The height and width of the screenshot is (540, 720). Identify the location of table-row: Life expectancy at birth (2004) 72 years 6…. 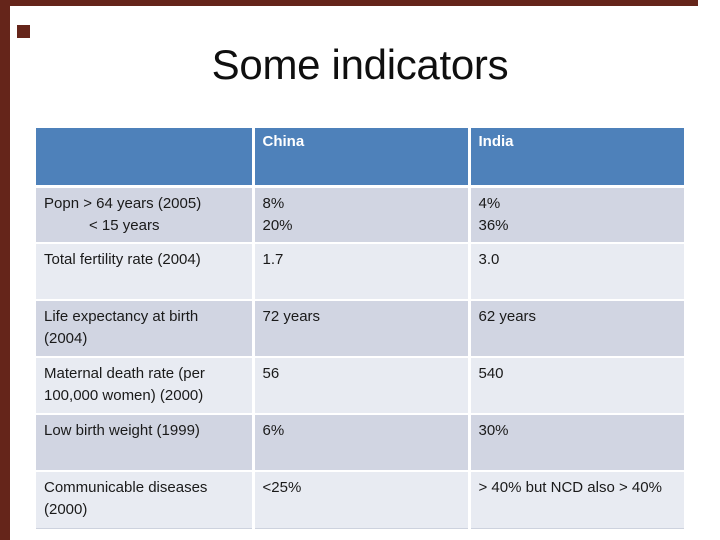
(360, 329).